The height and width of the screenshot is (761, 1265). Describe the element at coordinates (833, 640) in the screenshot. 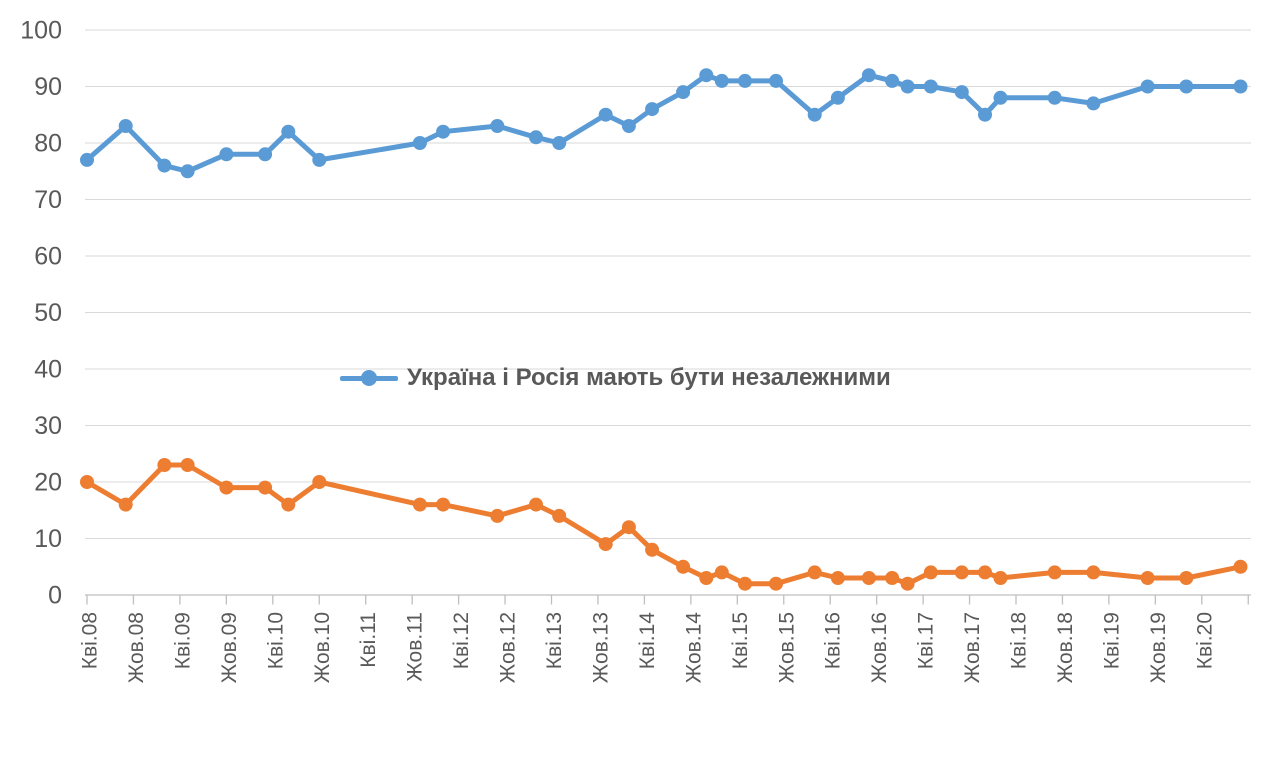

I see `x-axis-tick-label: Кві.16` at that location.